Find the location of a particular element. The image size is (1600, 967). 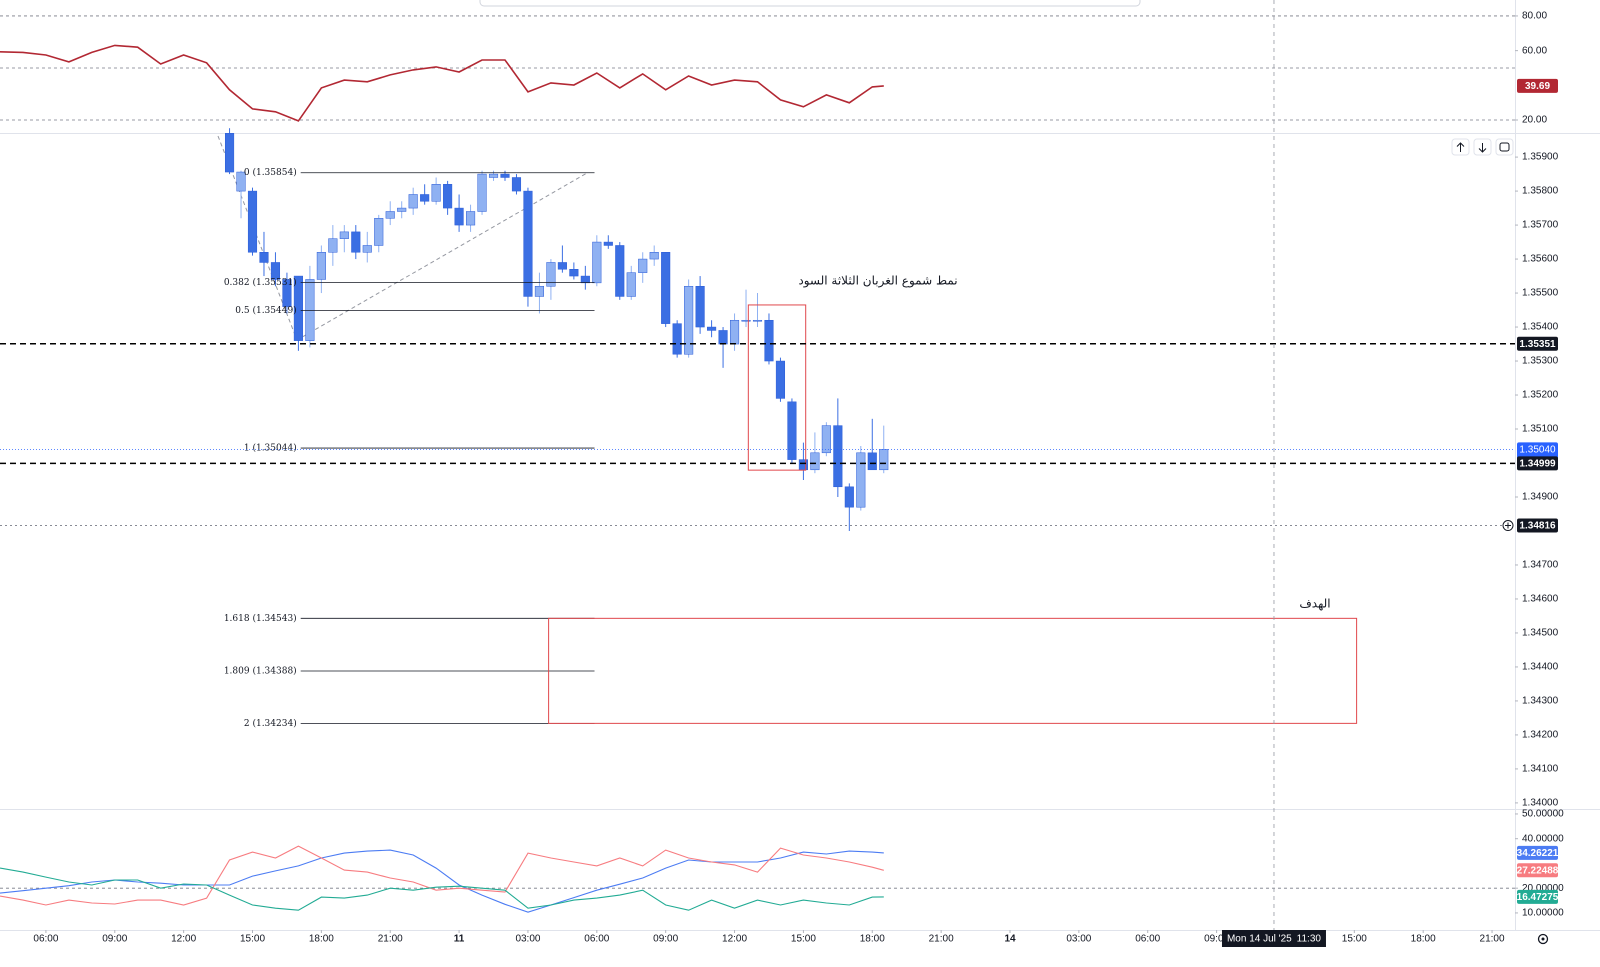

price-tag-label: 1.34999 is located at coordinates (1537, 463).